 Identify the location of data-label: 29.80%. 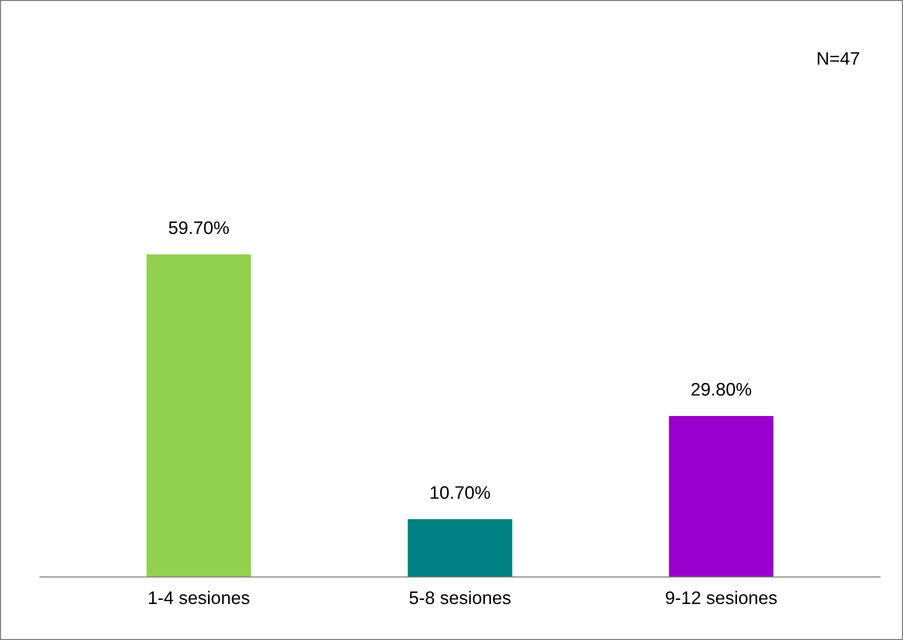
(721, 389).